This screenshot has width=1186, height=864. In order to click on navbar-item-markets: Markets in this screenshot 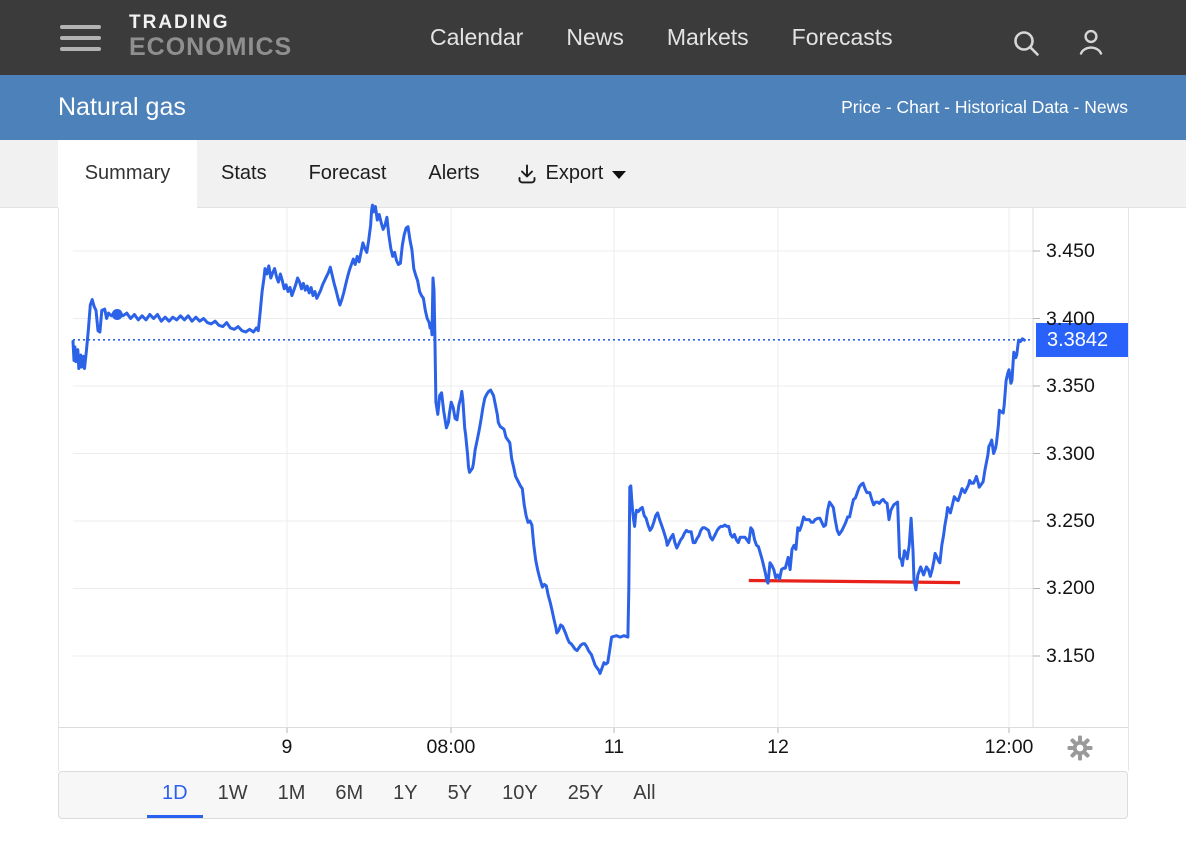, I will do `click(707, 37)`.